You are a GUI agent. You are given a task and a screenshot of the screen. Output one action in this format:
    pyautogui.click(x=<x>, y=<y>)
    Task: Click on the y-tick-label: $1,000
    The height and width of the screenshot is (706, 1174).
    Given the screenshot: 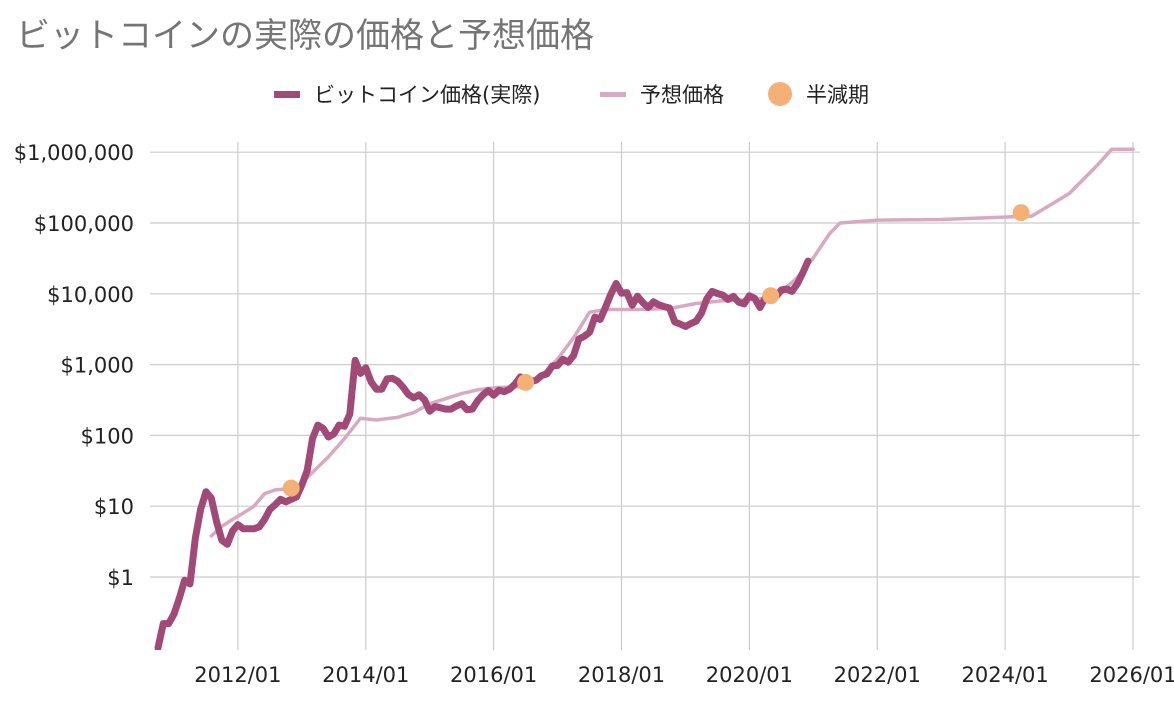 What is the action you would take?
    pyautogui.click(x=97, y=366)
    